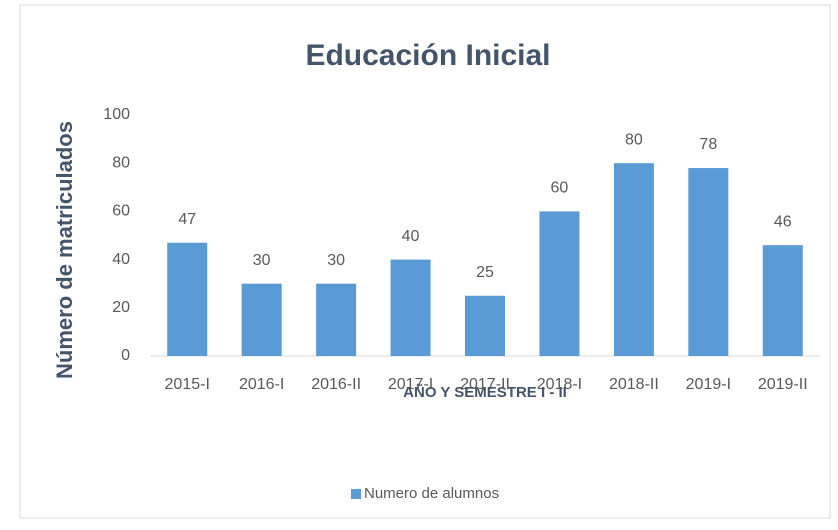 This screenshot has height=530, width=838. Describe the element at coordinates (708, 384) in the screenshot. I see `x-tick-label: 2019-I` at that location.